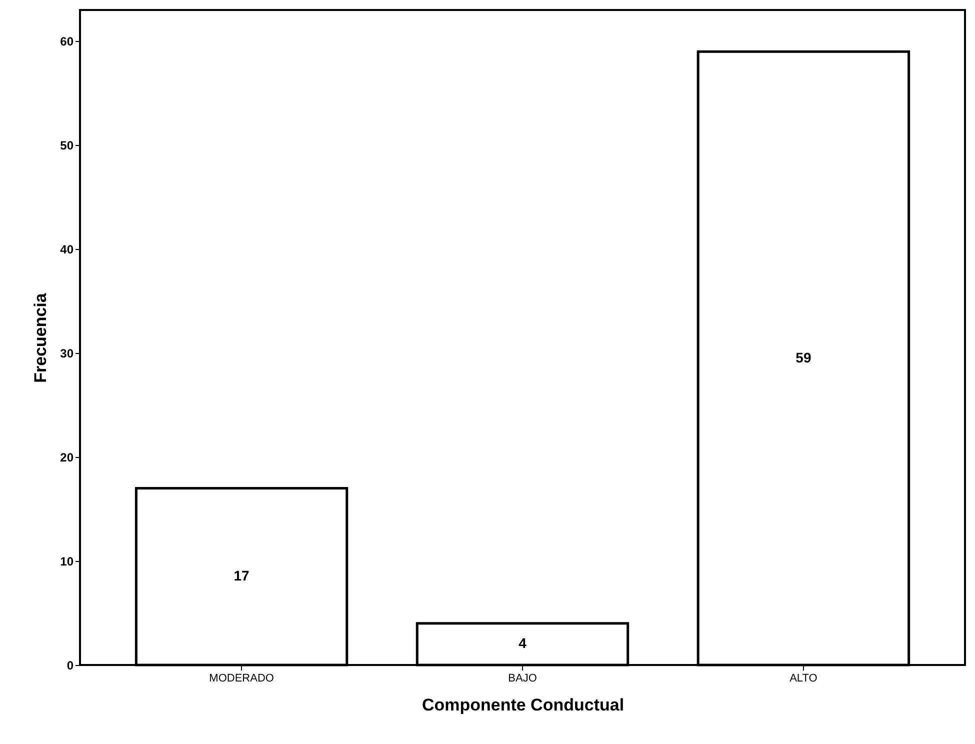 The width and height of the screenshot is (975, 744). I want to click on x-tick-label: ALTO, so click(804, 678).